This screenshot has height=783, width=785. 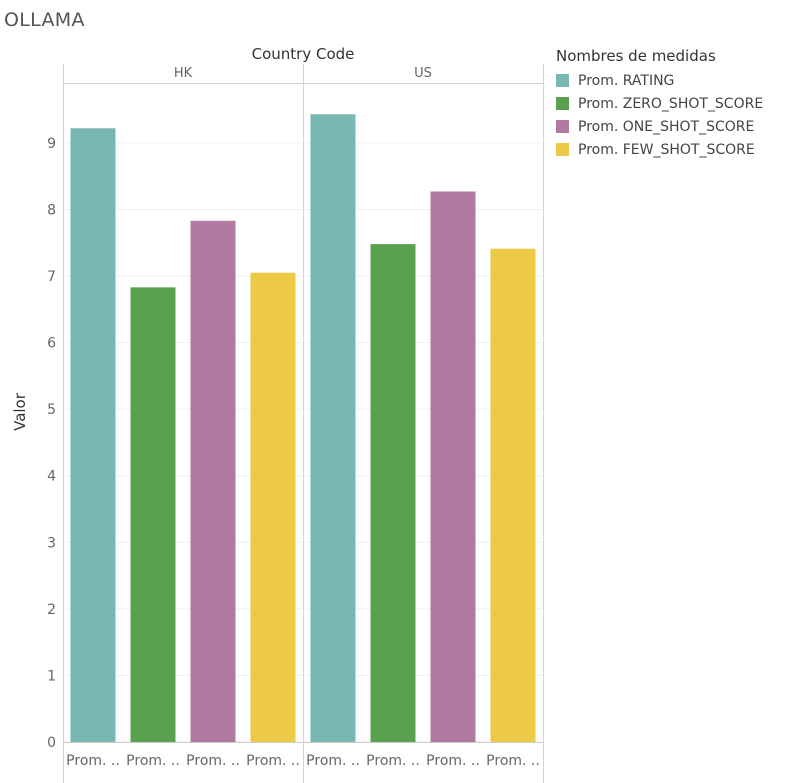 What do you see at coordinates (51, 676) in the screenshot?
I see `y-tick-label: 1` at bounding box center [51, 676].